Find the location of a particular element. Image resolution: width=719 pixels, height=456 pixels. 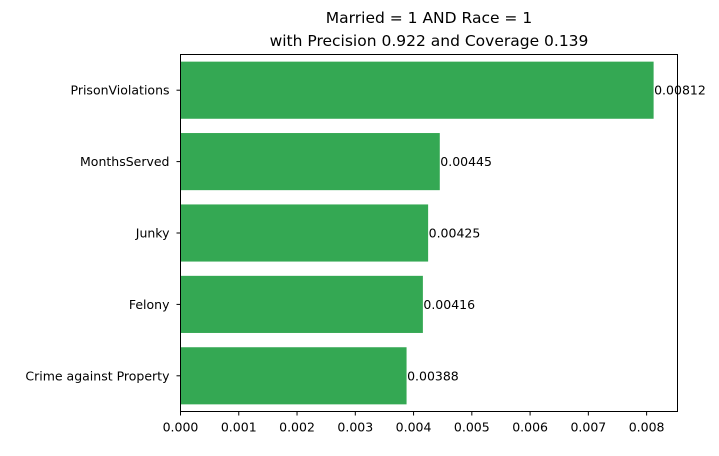

x-tick-label: 0.007 is located at coordinates (588, 427).